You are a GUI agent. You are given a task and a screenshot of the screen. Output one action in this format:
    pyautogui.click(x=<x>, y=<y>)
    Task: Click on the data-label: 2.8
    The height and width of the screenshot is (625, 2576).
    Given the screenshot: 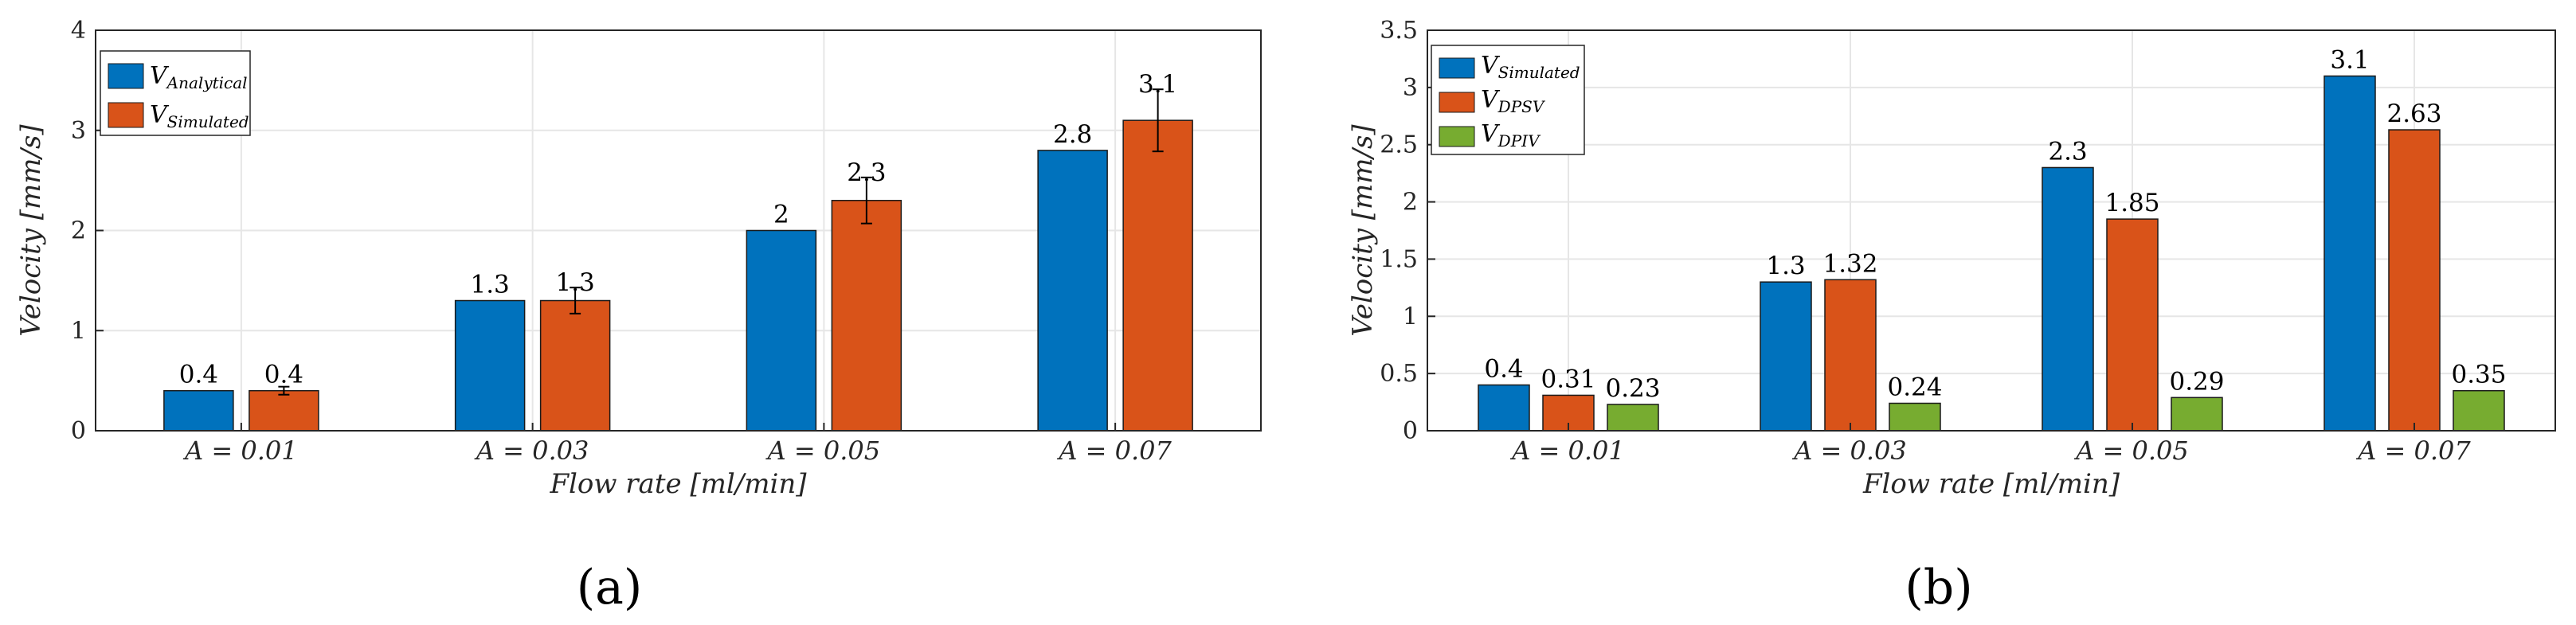 What is the action you would take?
    pyautogui.click(x=1072, y=134)
    